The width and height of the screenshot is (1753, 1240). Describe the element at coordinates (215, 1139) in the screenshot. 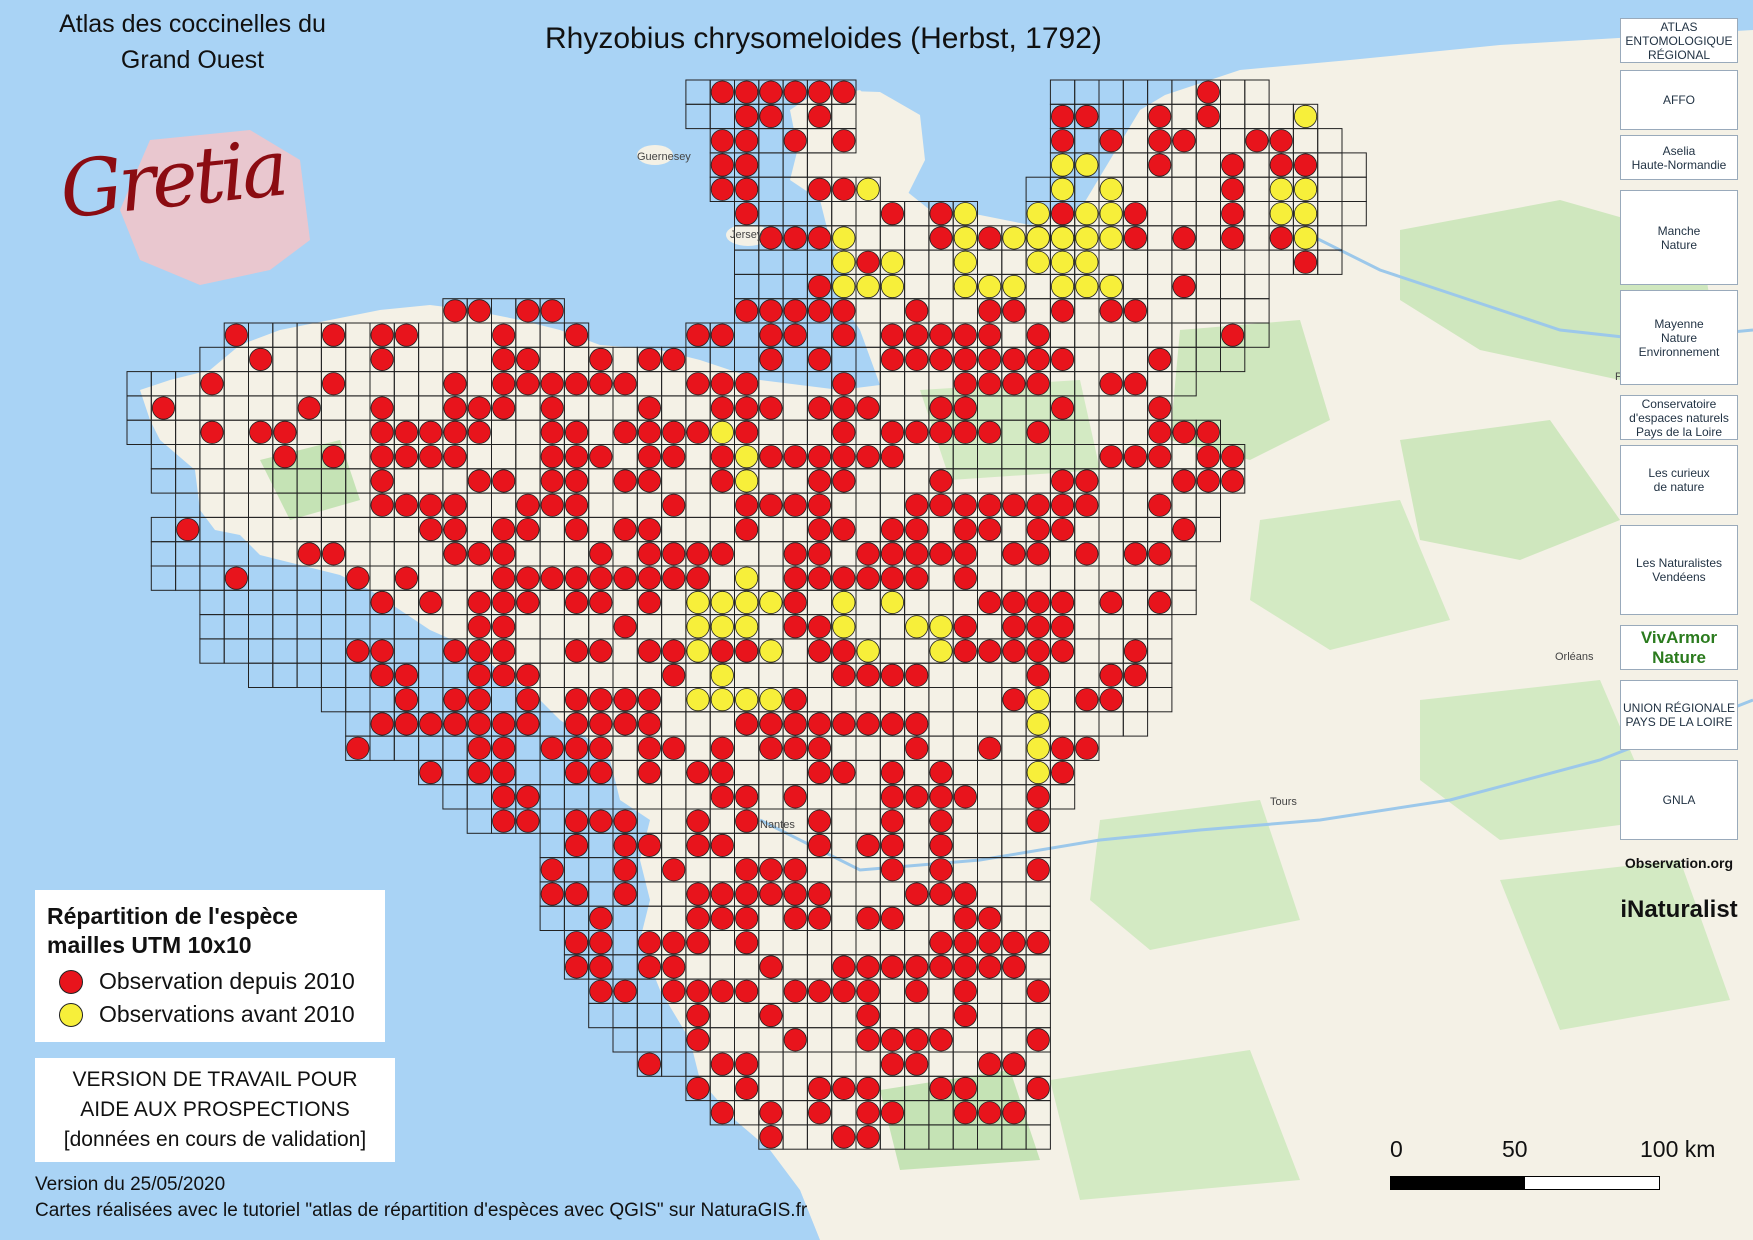

I see `note-line3: [données en cours de validation]` at that location.